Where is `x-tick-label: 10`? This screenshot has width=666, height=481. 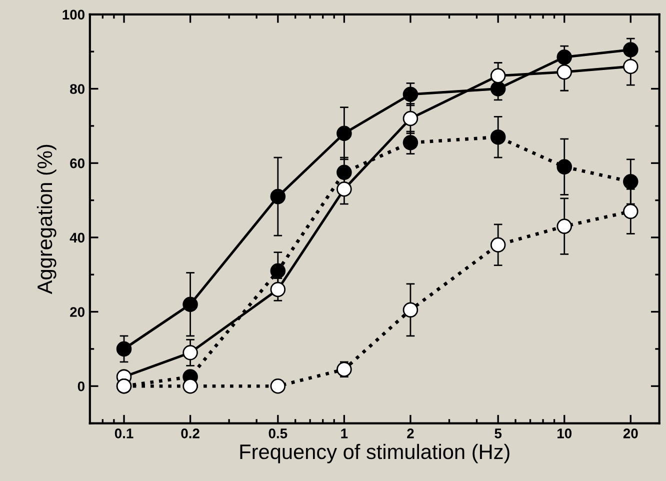
x-tick-label: 10 is located at coordinates (565, 433).